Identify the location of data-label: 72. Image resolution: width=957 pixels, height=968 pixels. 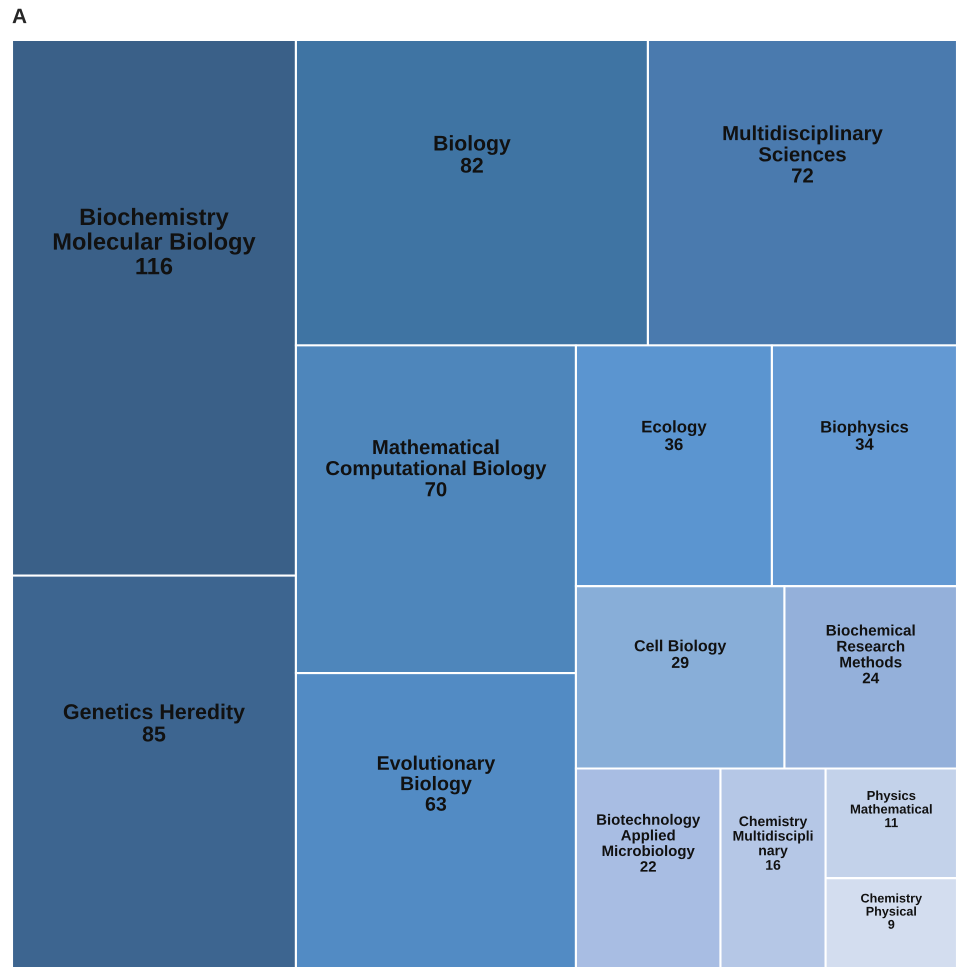
(802, 175).